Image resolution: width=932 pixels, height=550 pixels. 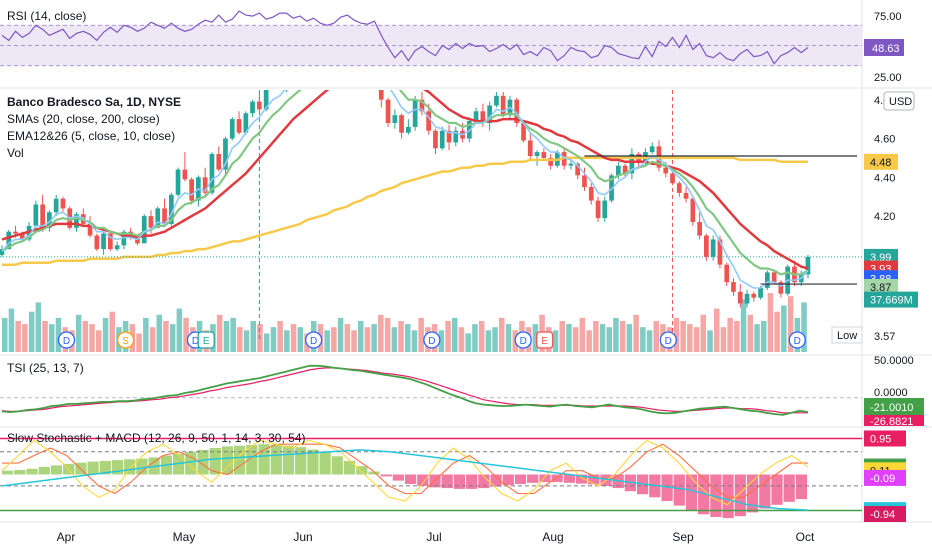 I want to click on indicator-smas: SMAs (20, close, 200, close), so click(x=83, y=119).